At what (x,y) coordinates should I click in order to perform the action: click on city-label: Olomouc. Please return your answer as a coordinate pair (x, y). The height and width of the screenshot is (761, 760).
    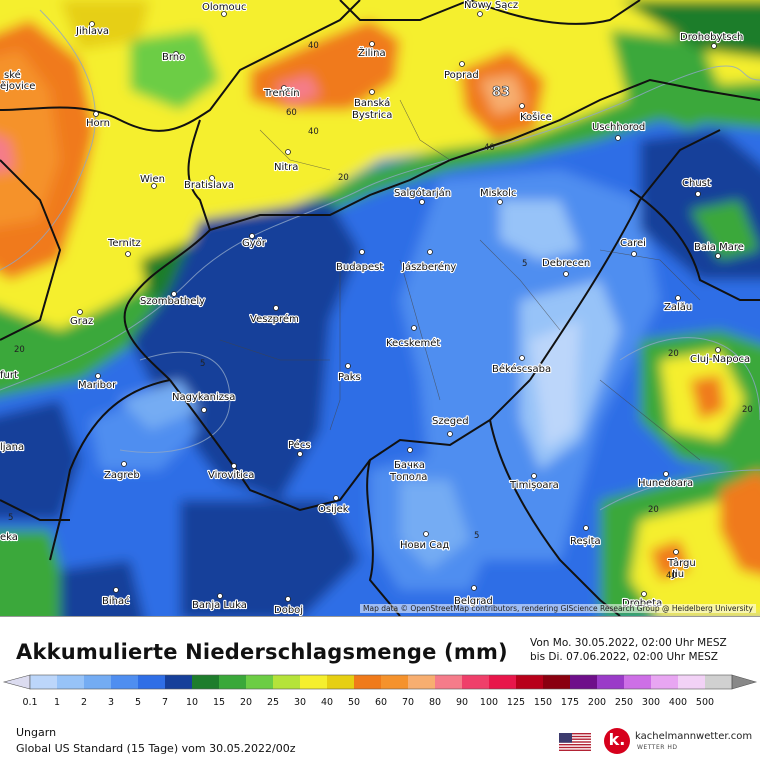
    Looking at the image, I should click on (224, 7).